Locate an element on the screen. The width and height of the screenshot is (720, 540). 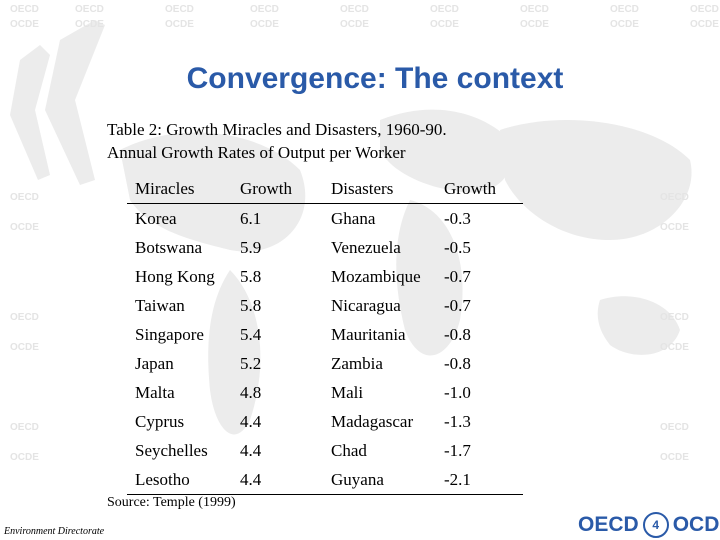
table-row: Japan 5.2 Zambia -0.8 is located at coordinates (325, 363).